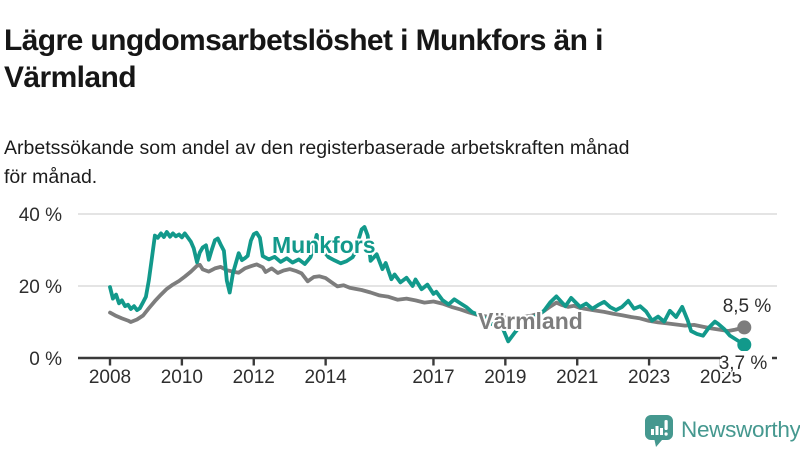  I want to click on series-label-munkfors: Munkfors, so click(324, 245).